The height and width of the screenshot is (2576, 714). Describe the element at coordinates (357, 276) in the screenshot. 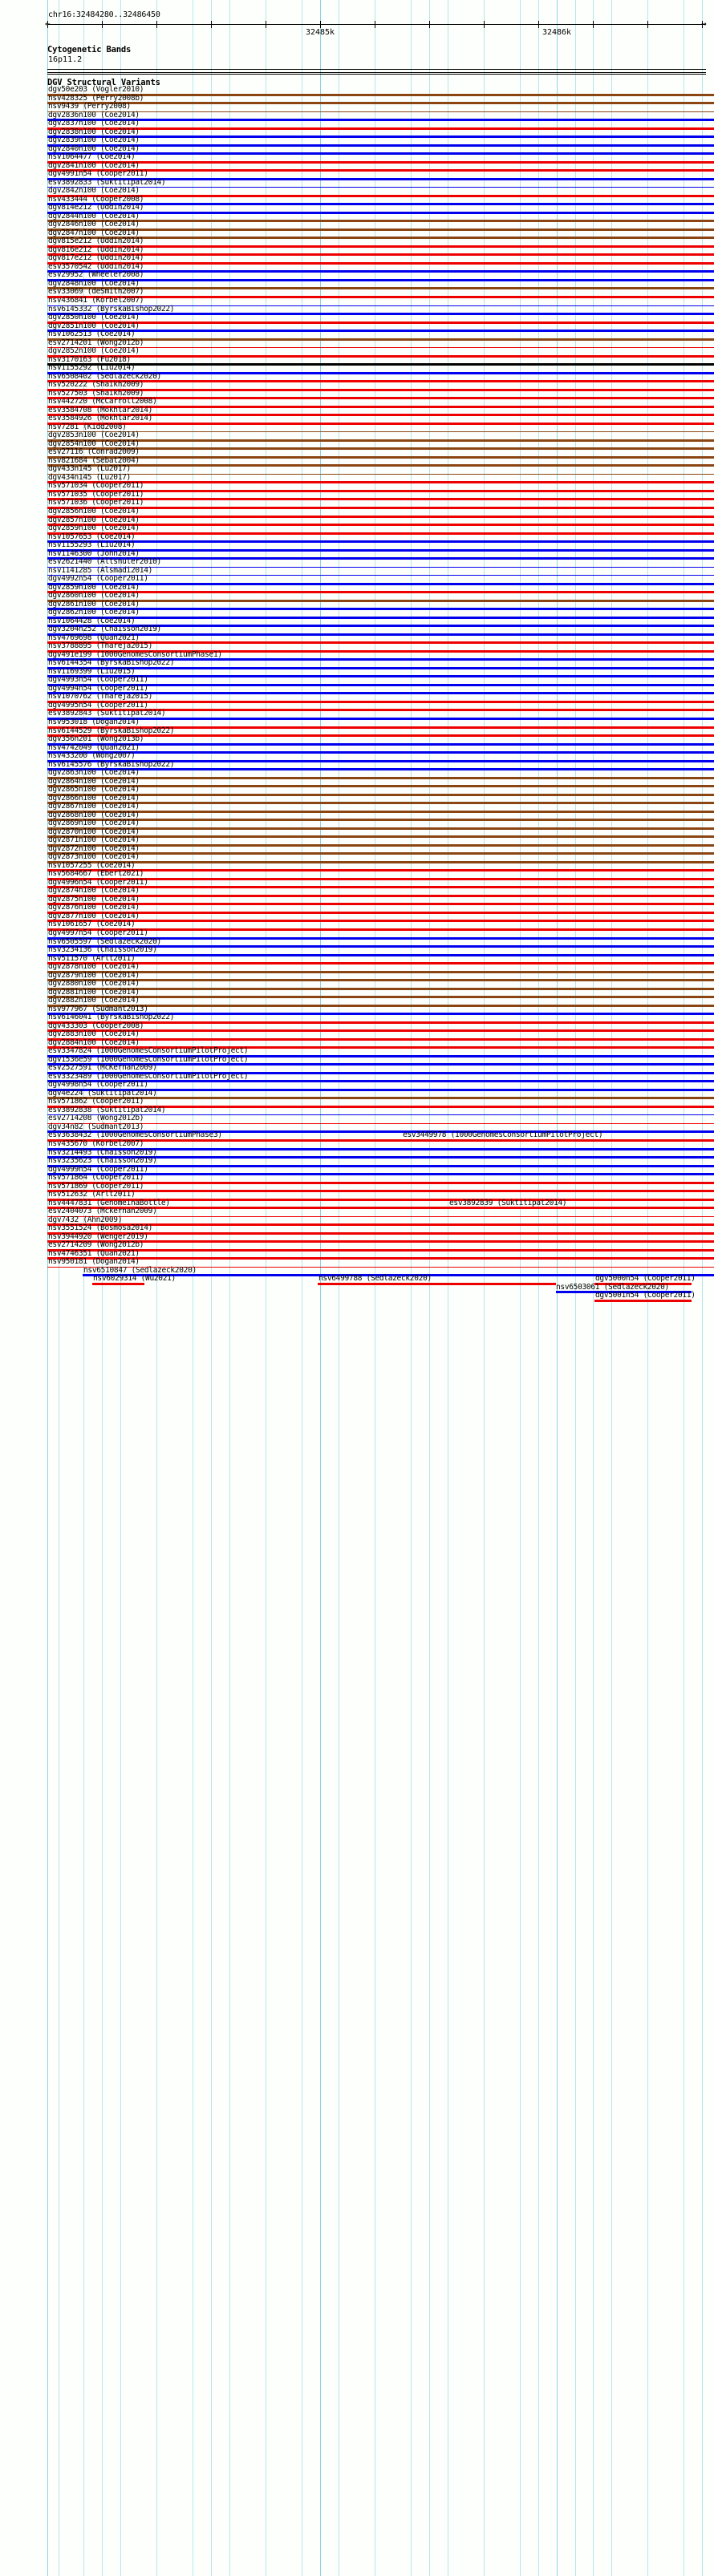

I see `table-row: esv29952 (Wheeler2008)` at that location.